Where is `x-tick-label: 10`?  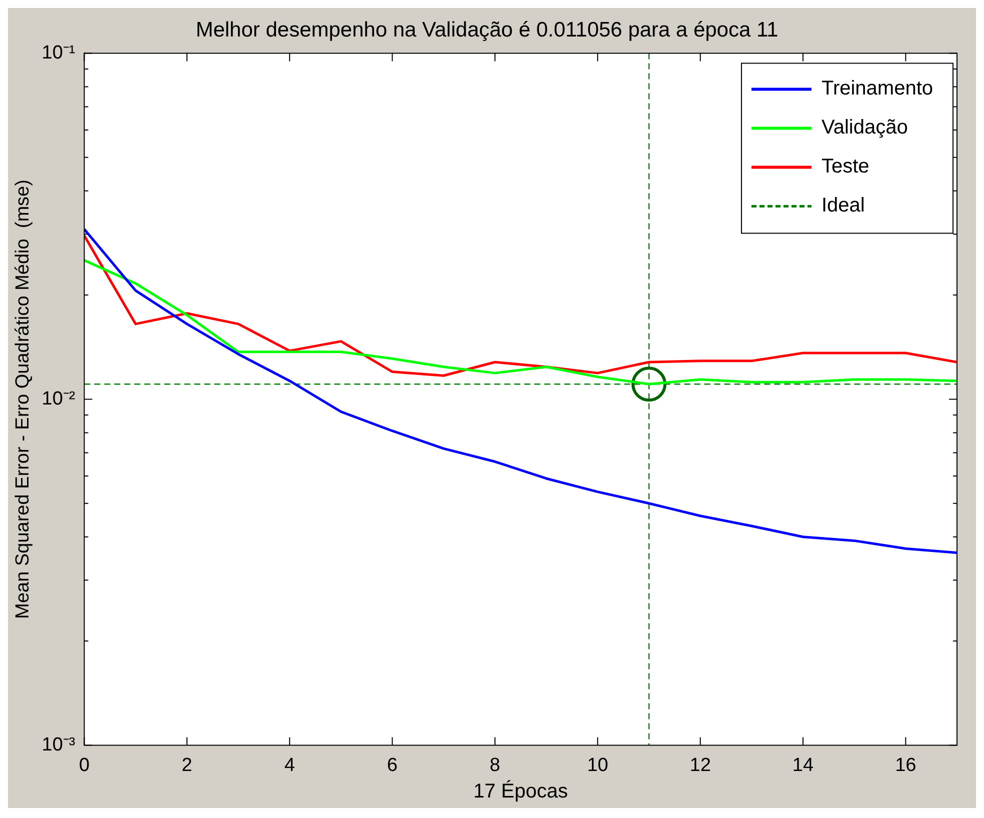 x-tick-label: 10 is located at coordinates (597, 765).